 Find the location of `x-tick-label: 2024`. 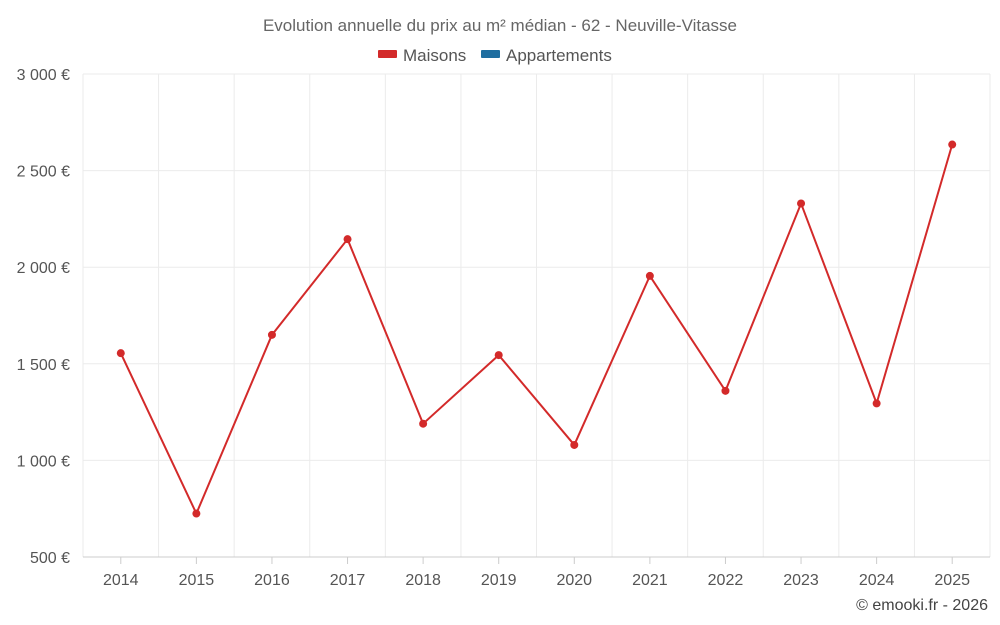

x-tick-label: 2024 is located at coordinates (877, 580).